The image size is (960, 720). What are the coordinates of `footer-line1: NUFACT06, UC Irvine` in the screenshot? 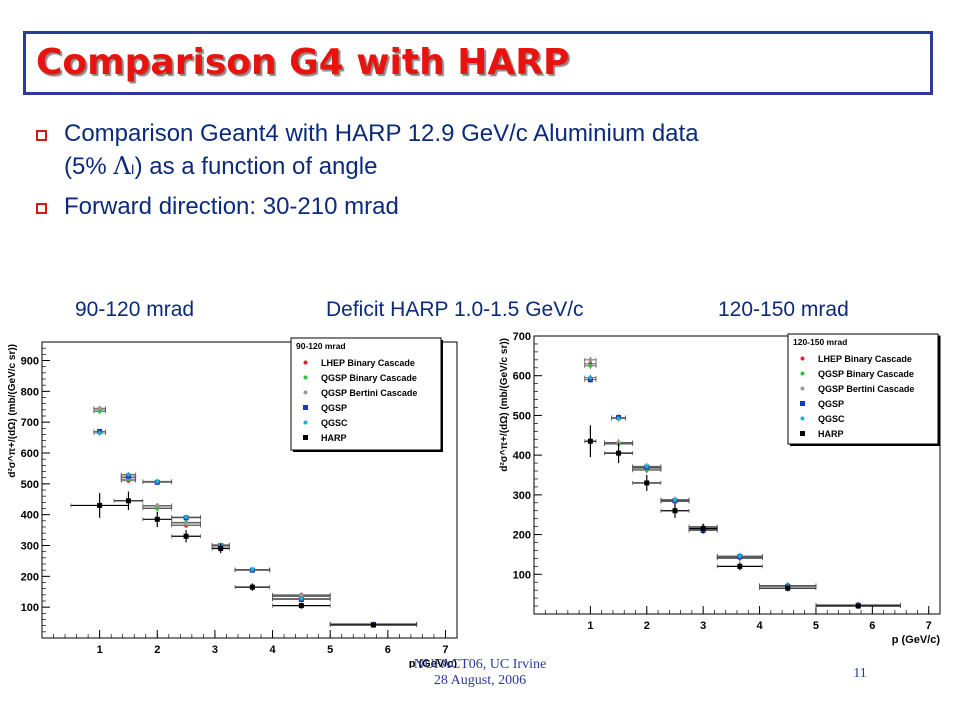 It's located at (480, 664).